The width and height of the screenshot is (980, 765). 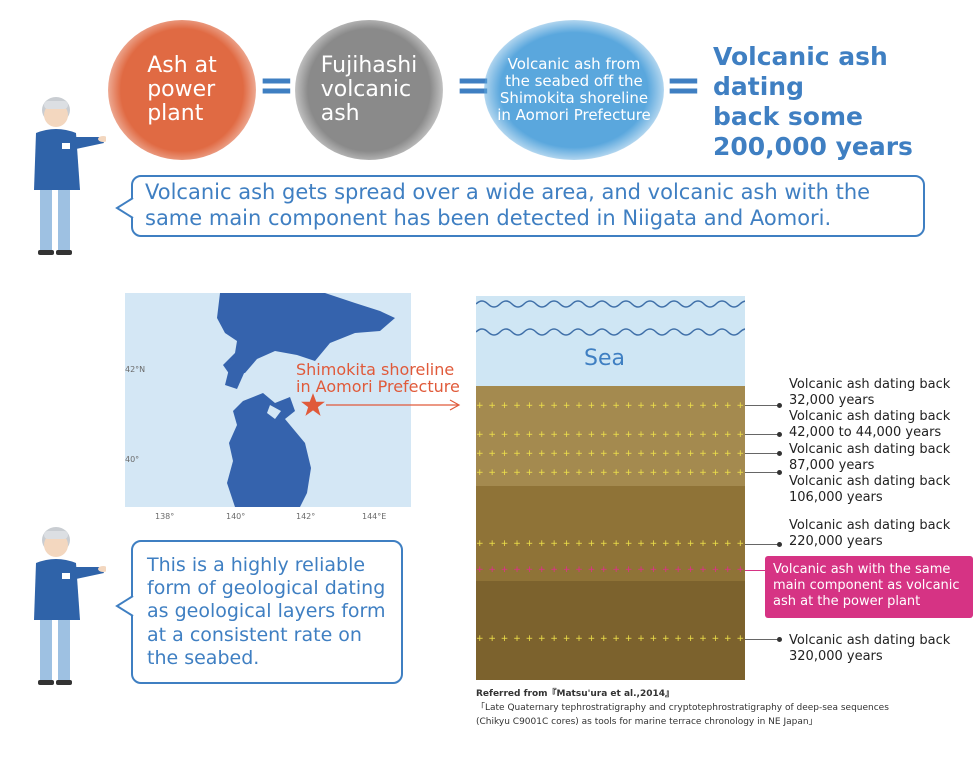 I want to click on annotation-text: 220,000 years, so click(x=836, y=541).